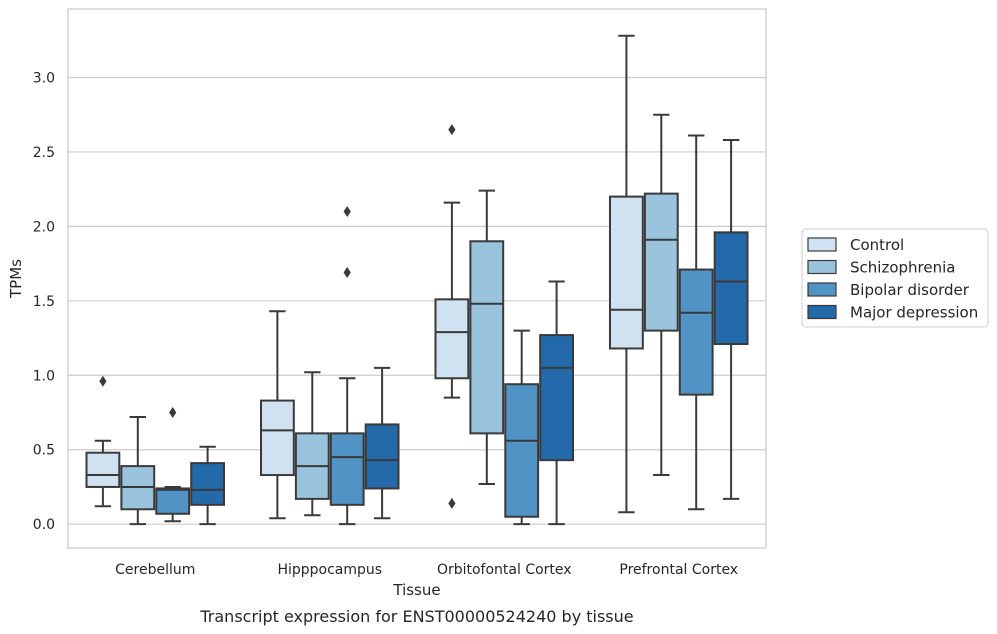 This screenshot has height=634, width=997. Describe the element at coordinates (416, 590) in the screenshot. I see `x-axis-label: Tissue` at that location.